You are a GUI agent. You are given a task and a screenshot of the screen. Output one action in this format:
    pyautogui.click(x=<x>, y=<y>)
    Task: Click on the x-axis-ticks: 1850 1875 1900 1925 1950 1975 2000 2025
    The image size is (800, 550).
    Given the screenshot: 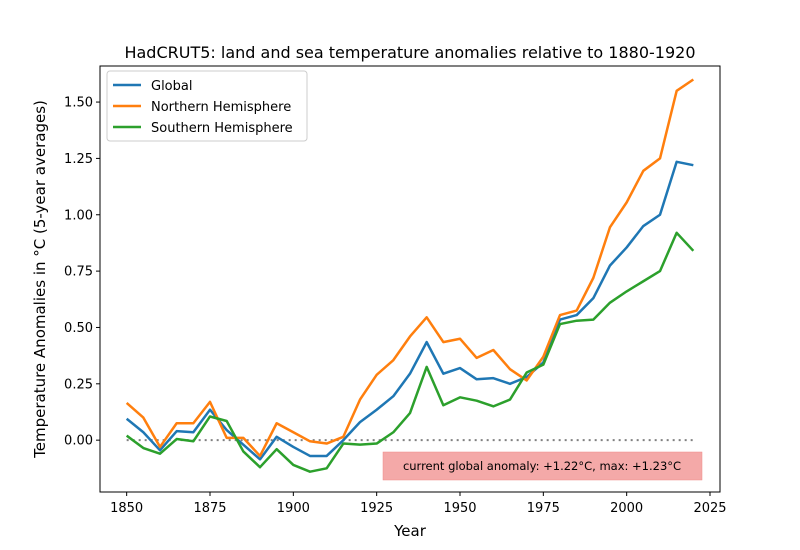 What is the action you would take?
    pyautogui.click(x=418, y=504)
    